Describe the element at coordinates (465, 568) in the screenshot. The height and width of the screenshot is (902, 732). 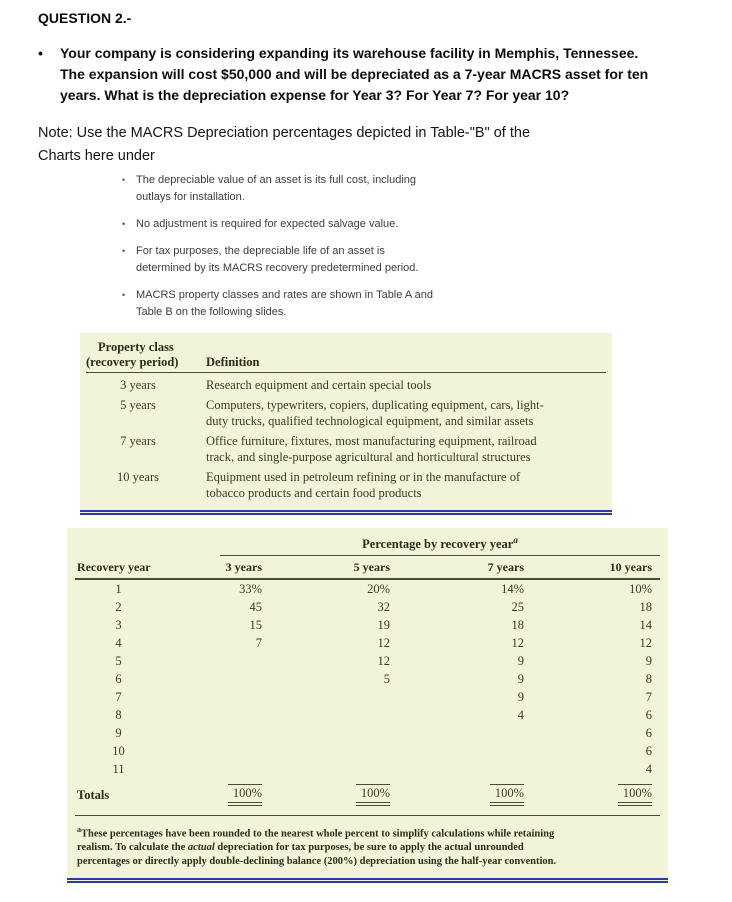
I see `column-header: 7 years` at that location.